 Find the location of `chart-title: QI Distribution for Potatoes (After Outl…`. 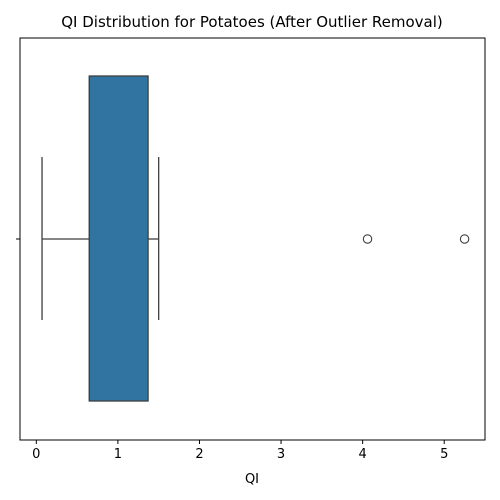

chart-title: QI Distribution for Potatoes (After Outl… is located at coordinates (252, 22).